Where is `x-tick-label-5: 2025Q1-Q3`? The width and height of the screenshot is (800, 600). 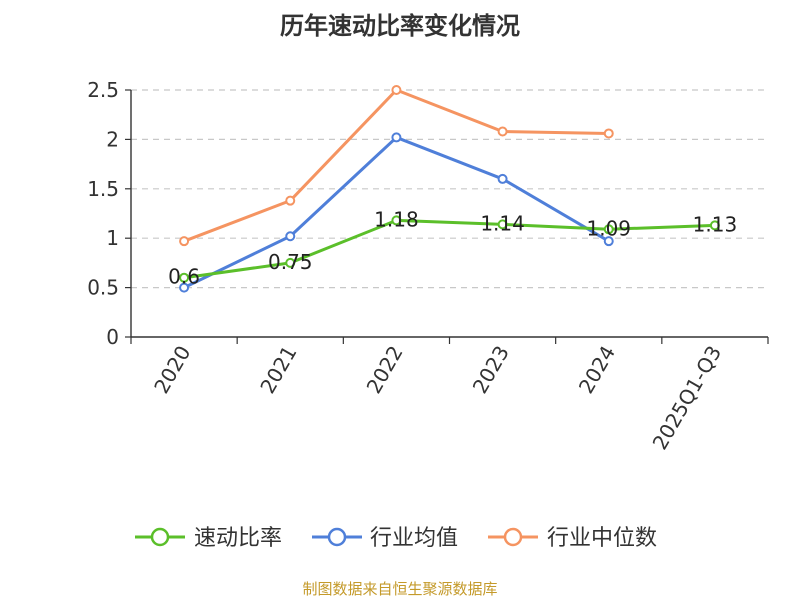
x-tick-label-5: 2025Q1-Q3 is located at coordinates (687, 398).